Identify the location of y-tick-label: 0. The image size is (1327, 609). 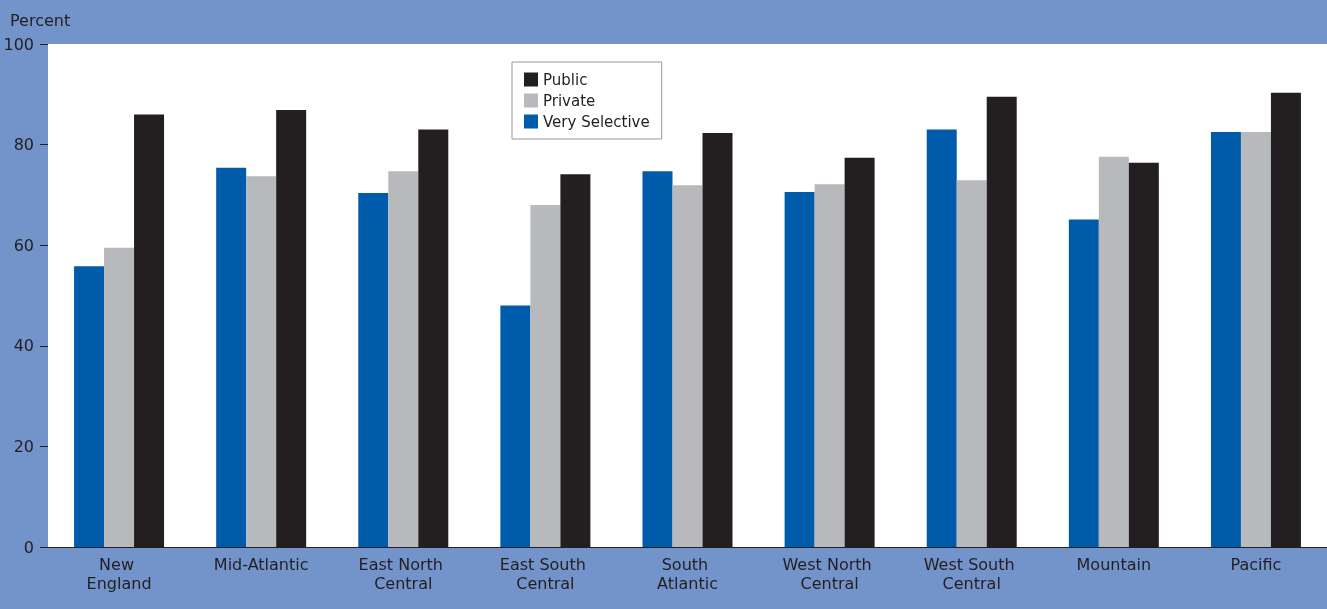
(28, 547).